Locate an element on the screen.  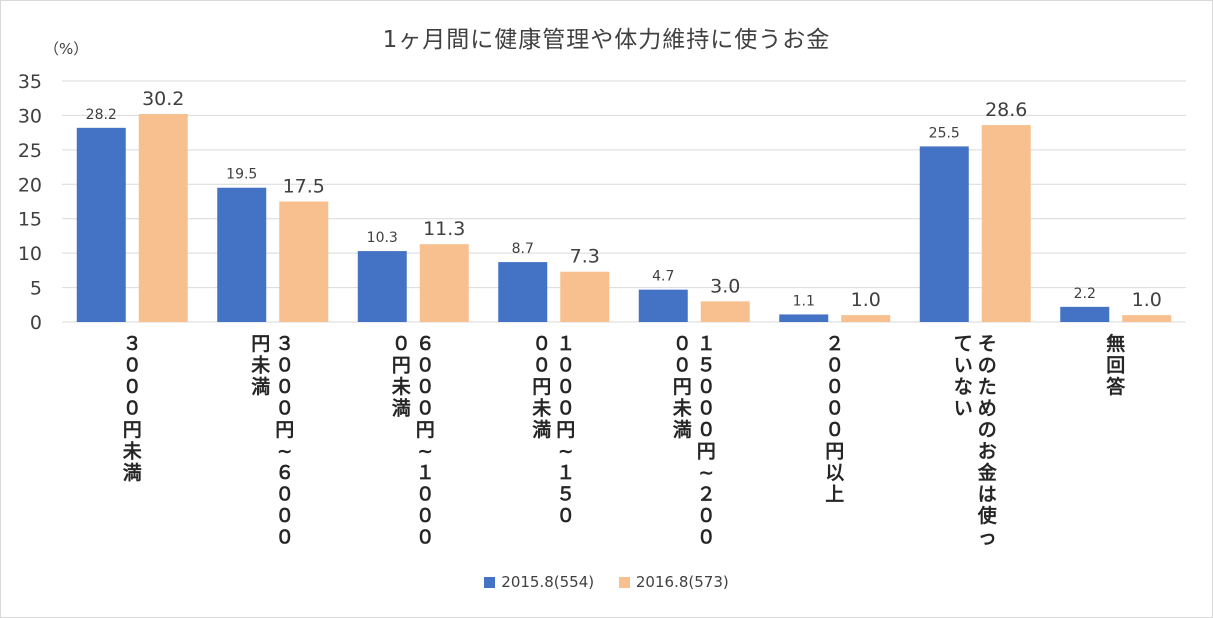
data-label: 10.3 is located at coordinates (382, 238).